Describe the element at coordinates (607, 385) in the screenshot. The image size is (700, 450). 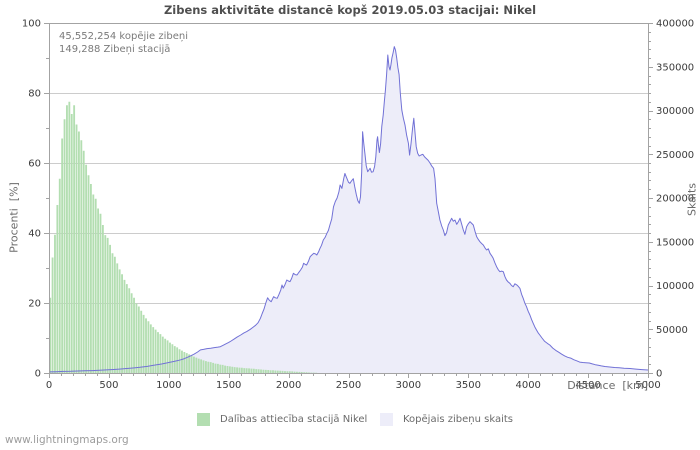
I see `x-axis-label: Distance [km]` at that location.